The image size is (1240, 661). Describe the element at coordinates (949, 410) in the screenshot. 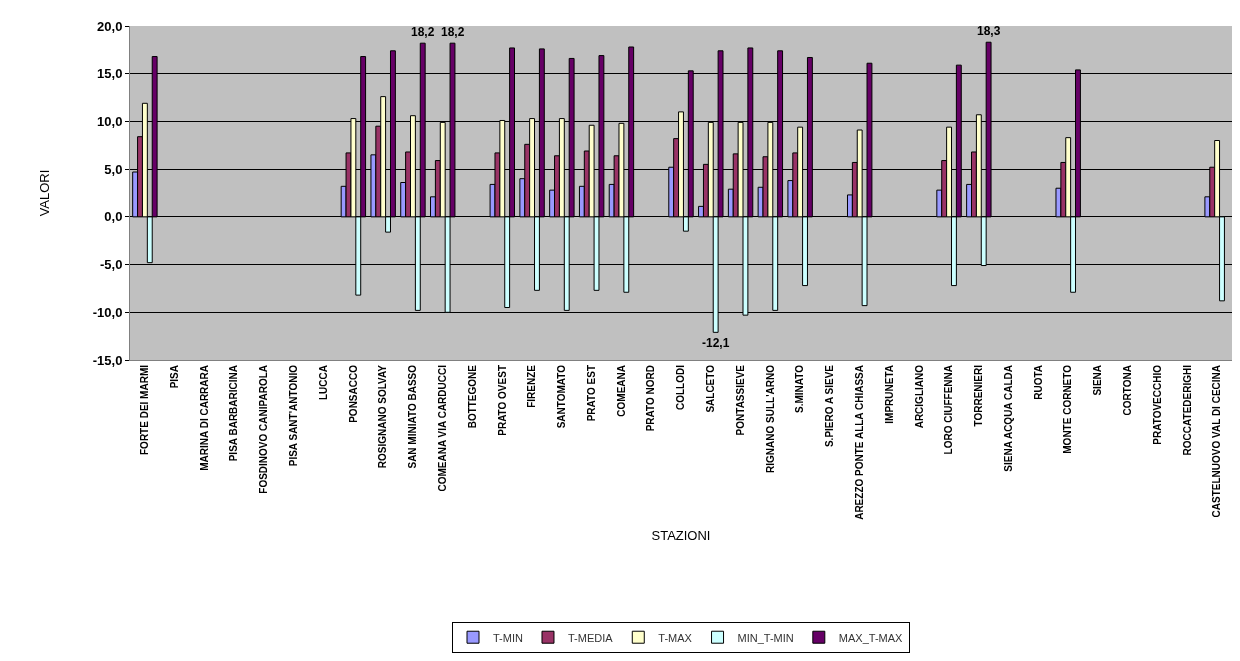

I see `x-tick-label: LORO CIUFFENNA` at that location.